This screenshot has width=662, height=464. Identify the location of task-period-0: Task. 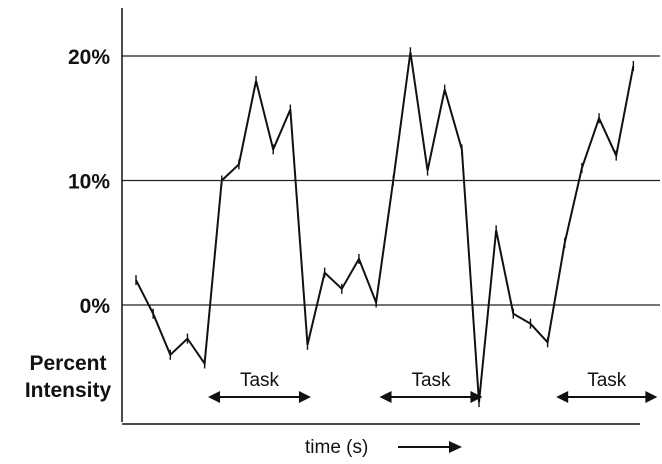
(259, 386).